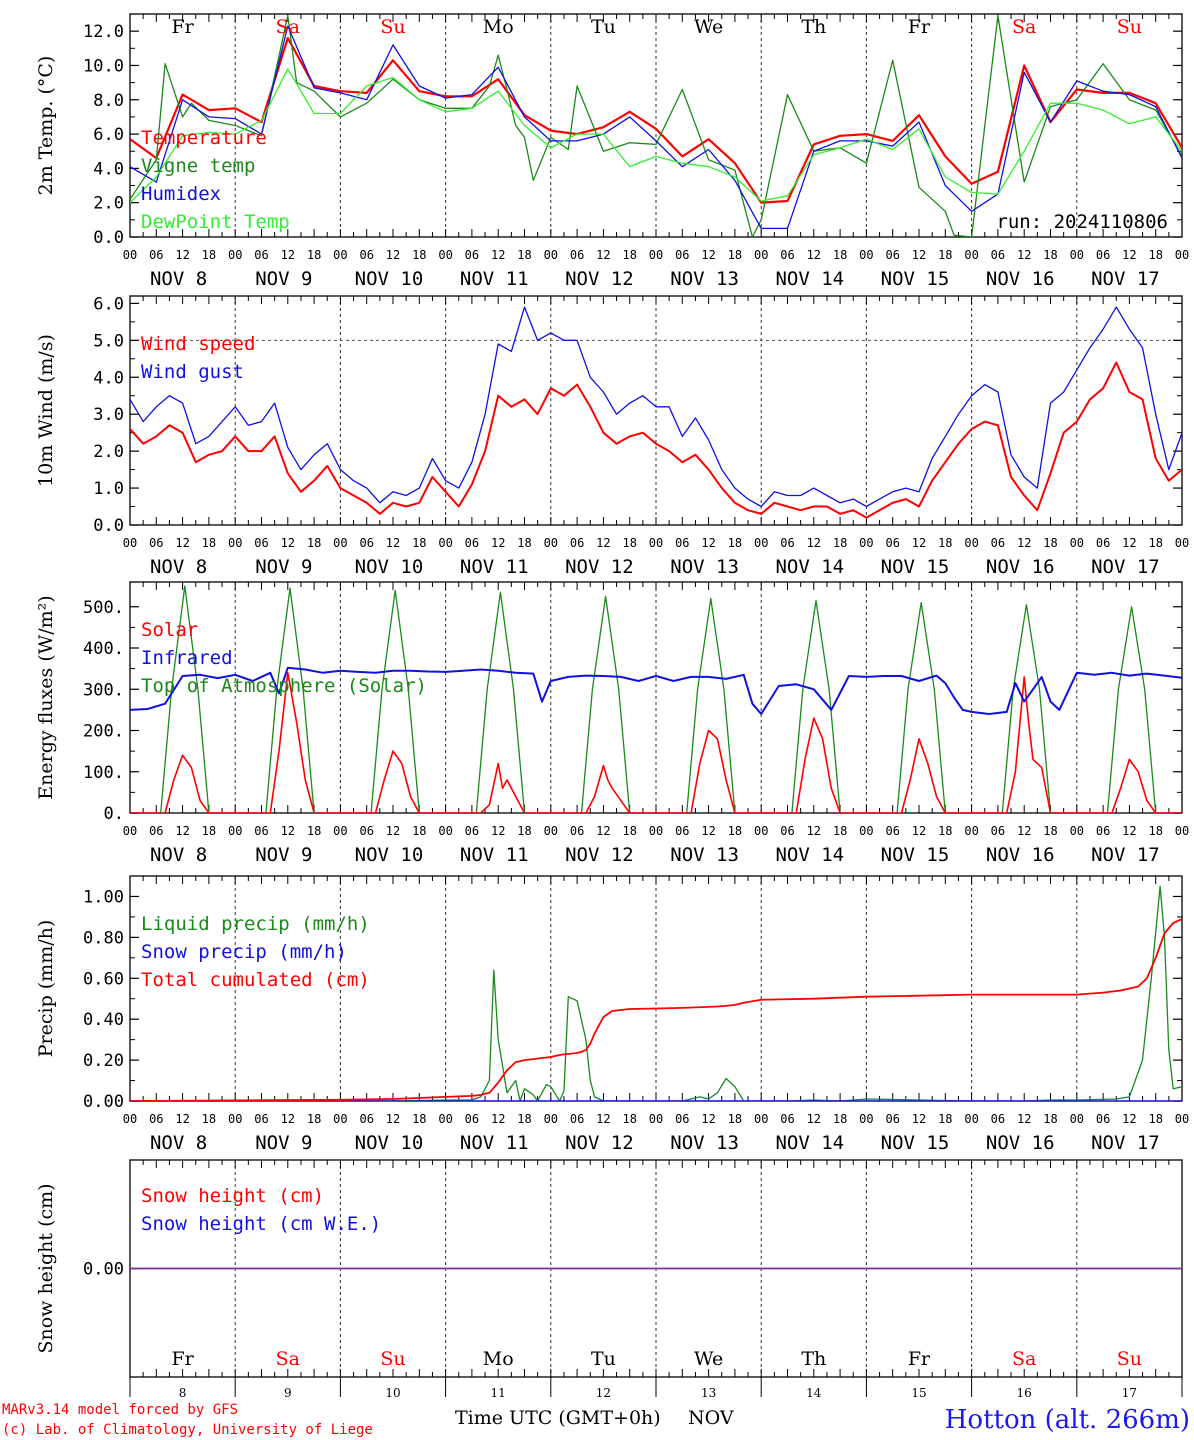 The image size is (1194, 1440). I want to click on legend-entry: Vigne temp, so click(198, 166).